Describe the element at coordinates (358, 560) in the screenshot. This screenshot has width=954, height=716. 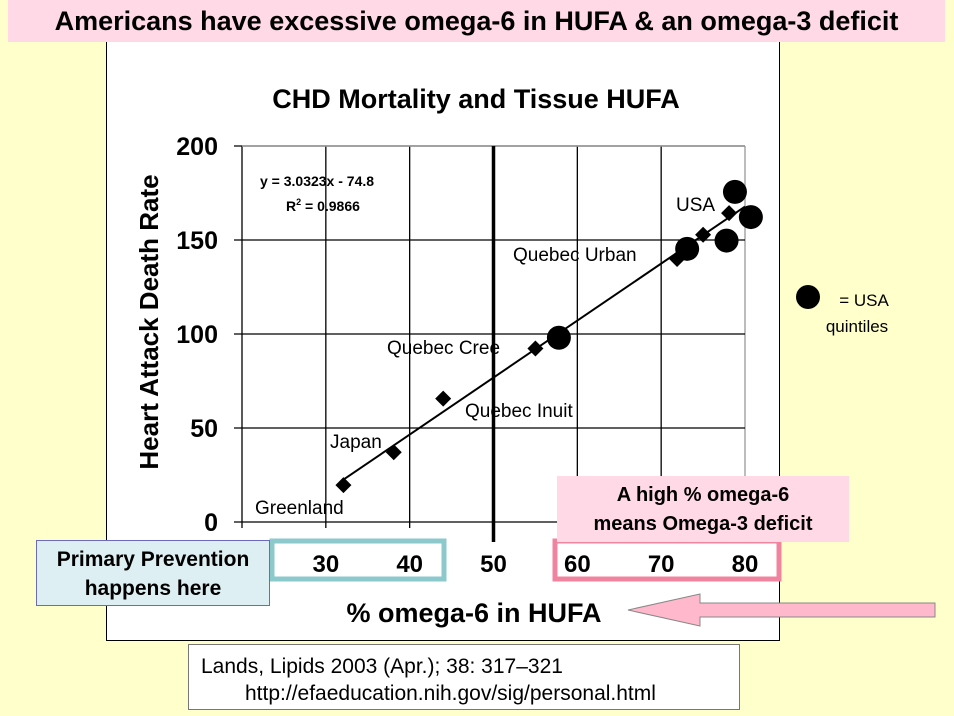
I see `low-omega6-range-box` at that location.